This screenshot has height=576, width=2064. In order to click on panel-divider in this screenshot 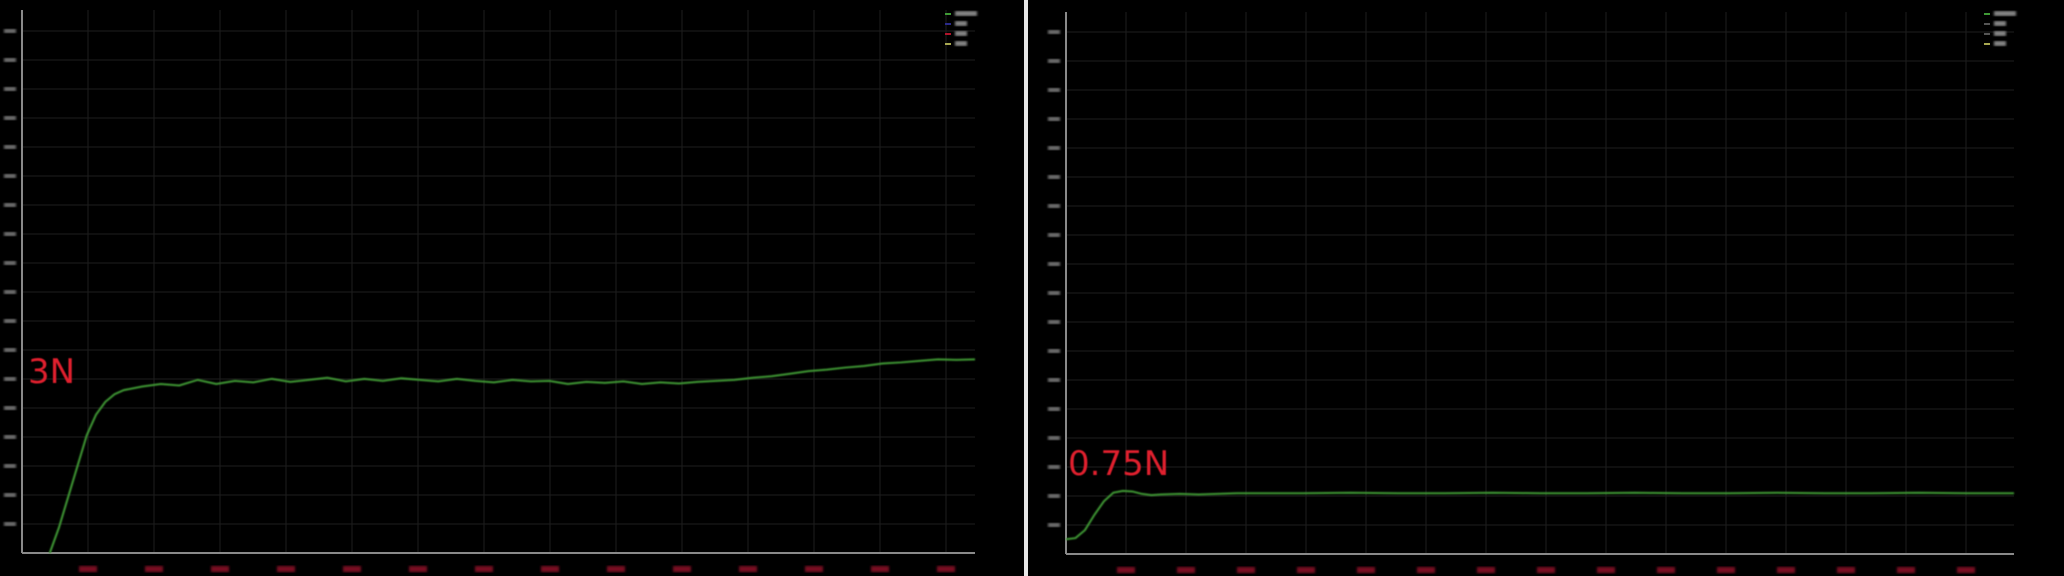, I will do `click(1026, 288)`.